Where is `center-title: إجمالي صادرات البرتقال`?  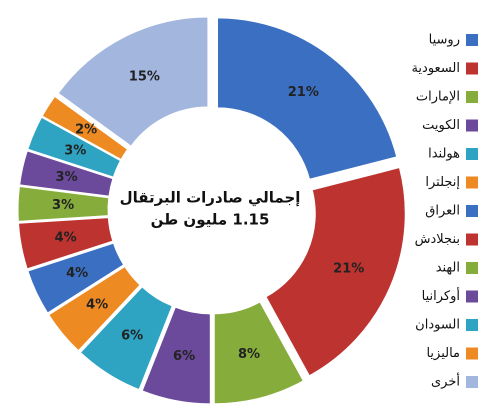
center-title: إجمالي صادرات البرتقال is located at coordinates (210, 198).